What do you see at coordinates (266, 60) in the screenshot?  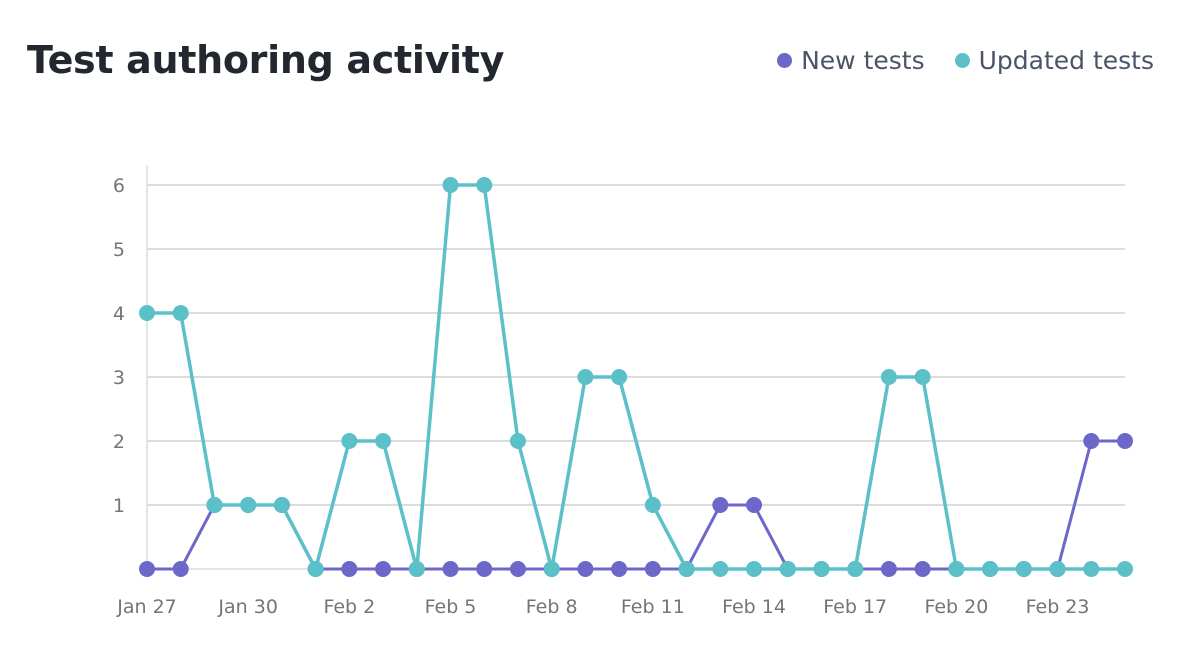 I see `chart-title: Test authoring activity` at bounding box center [266, 60].